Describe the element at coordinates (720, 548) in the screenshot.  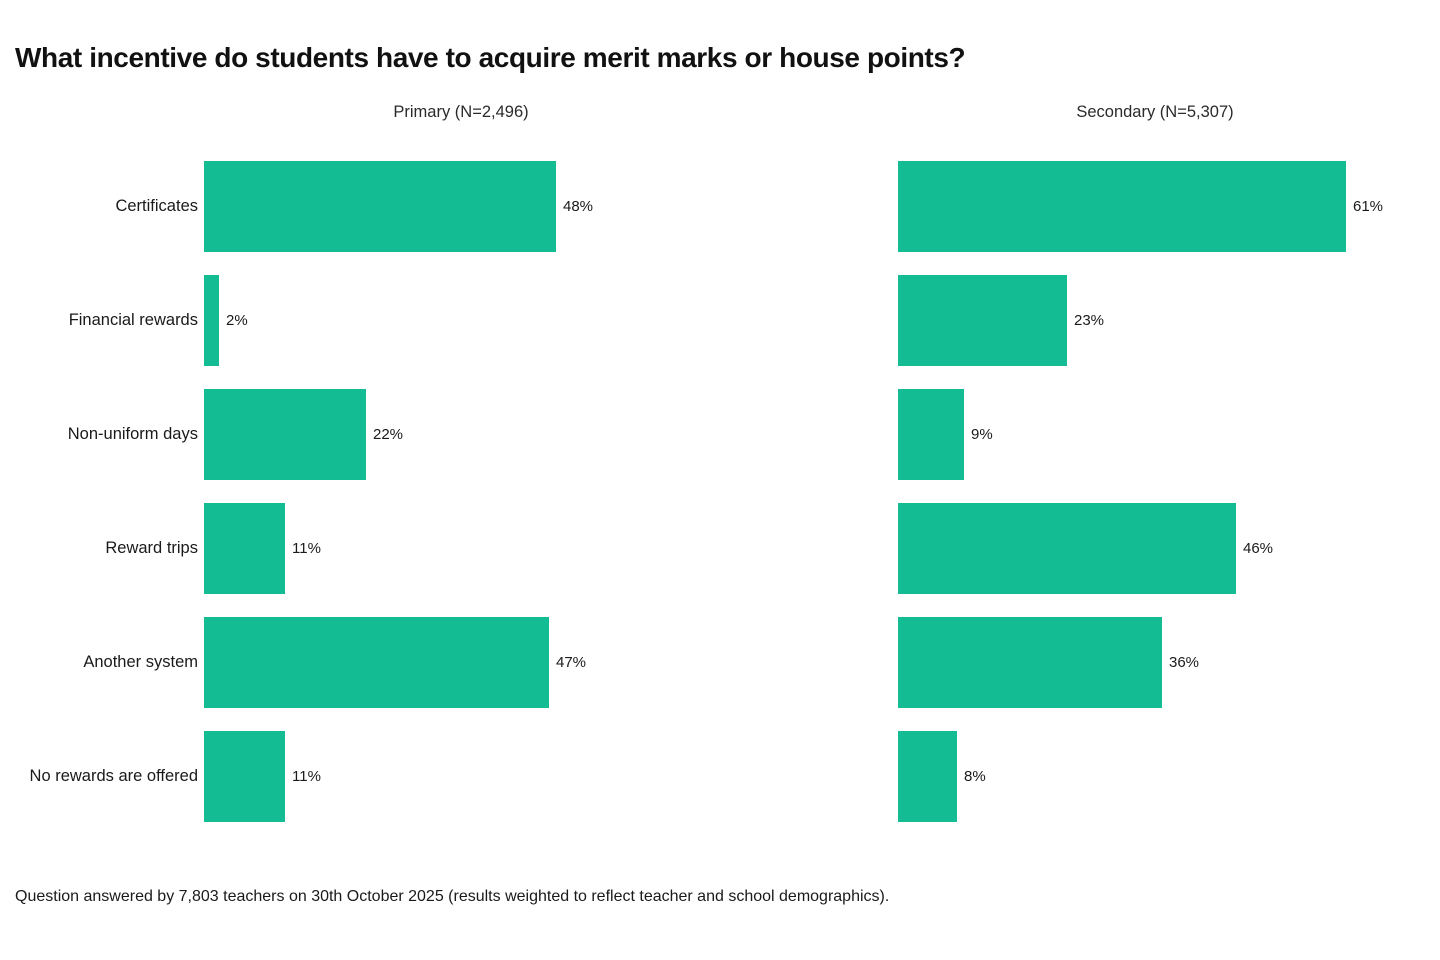
I see `chart-row: Reward trips 11% 46%` at that location.